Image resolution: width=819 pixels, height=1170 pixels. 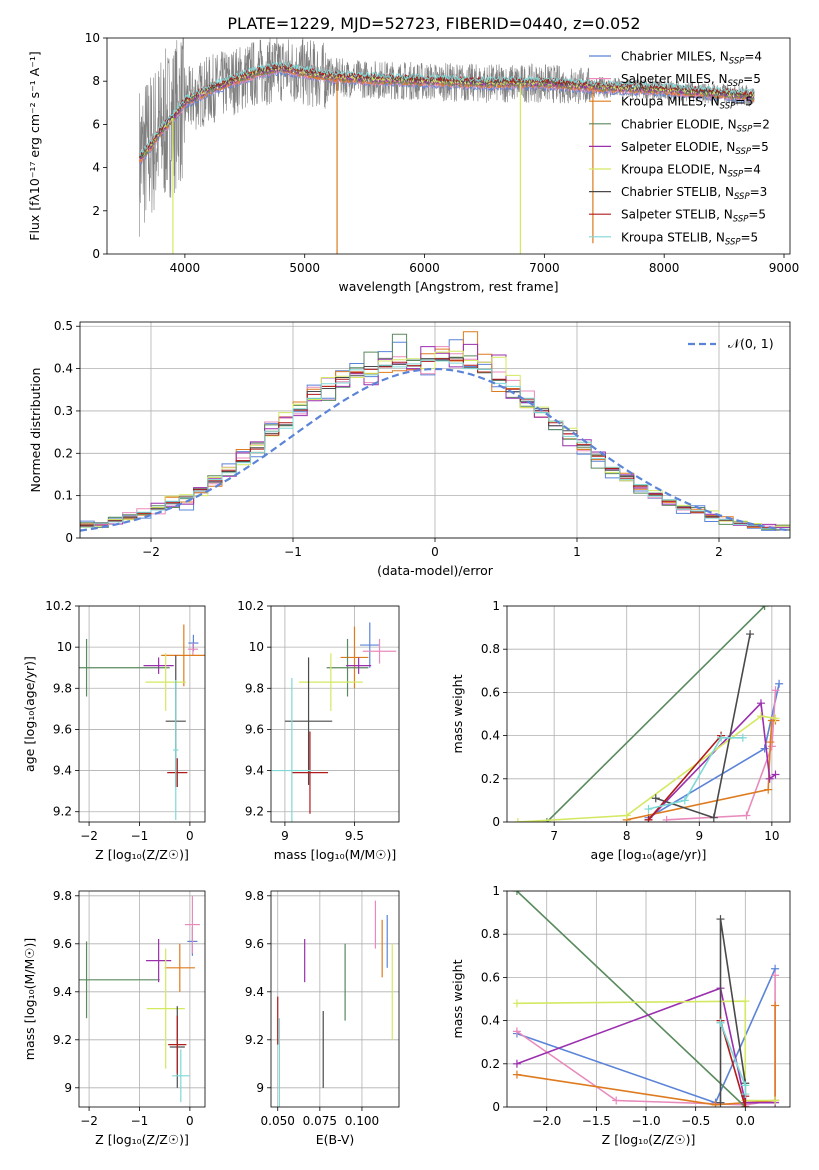 I want to click on x-tick-label: 0.050, so click(x=278, y=1121).